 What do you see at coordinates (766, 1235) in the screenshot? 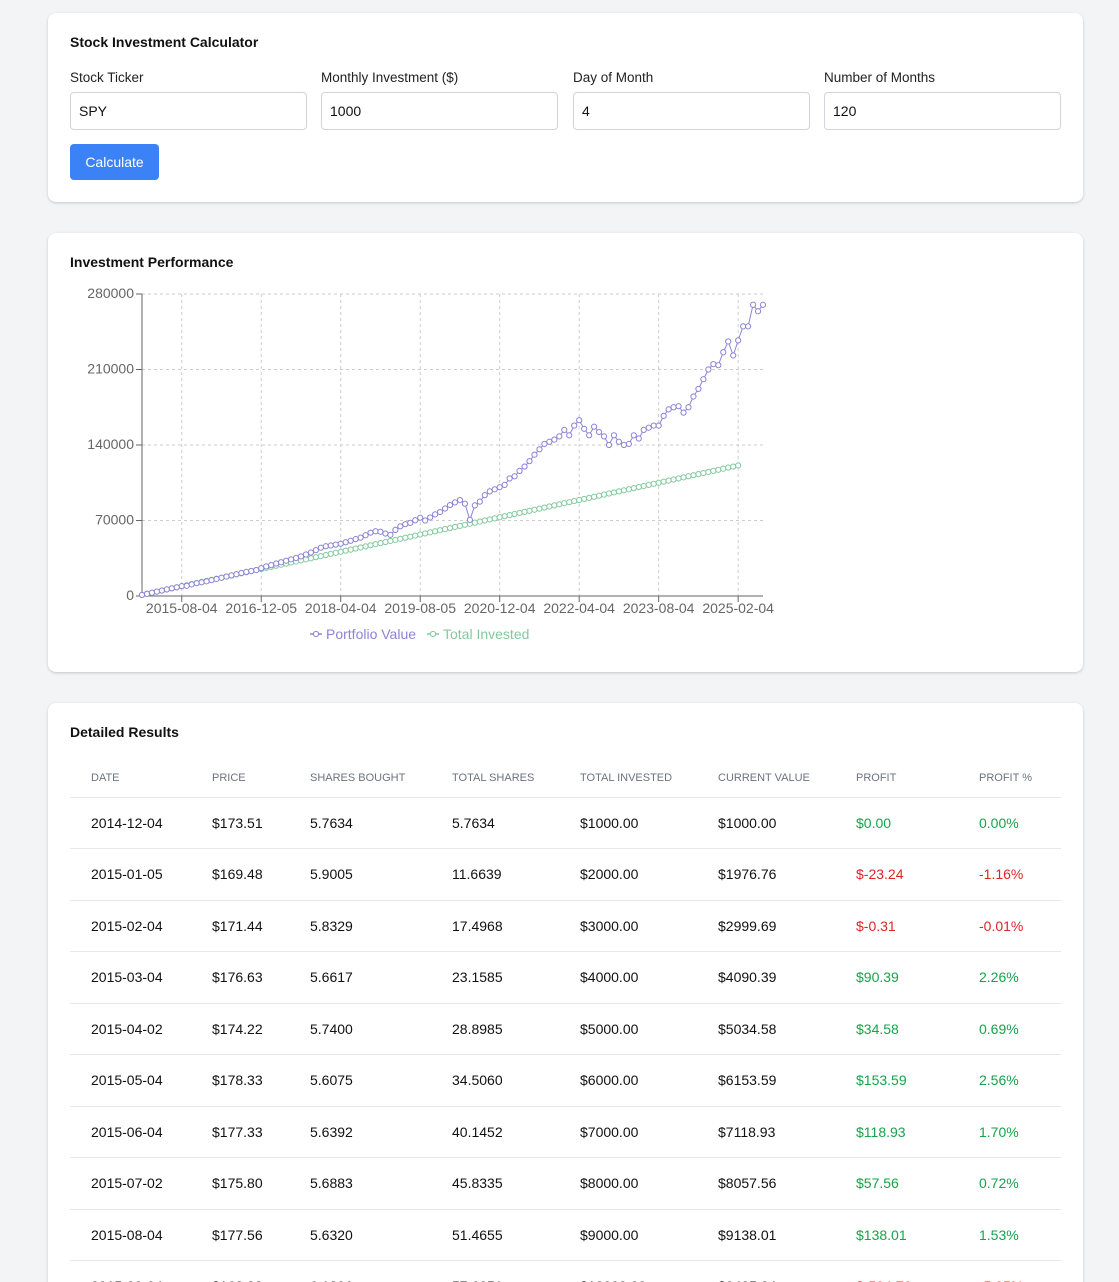
I see `cell-current-value: $9138.01` at bounding box center [766, 1235].